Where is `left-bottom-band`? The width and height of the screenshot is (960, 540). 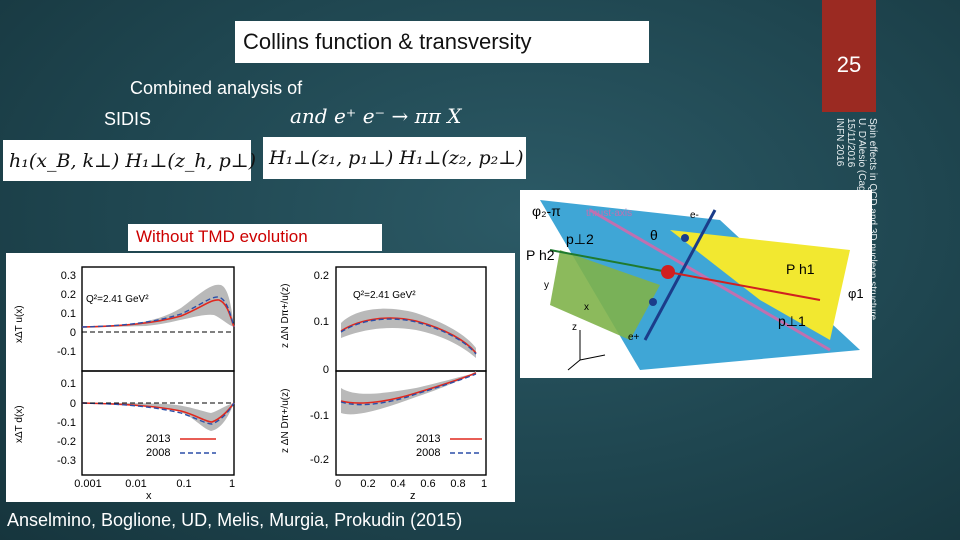
left-bottom-band is located at coordinates (158, 417).